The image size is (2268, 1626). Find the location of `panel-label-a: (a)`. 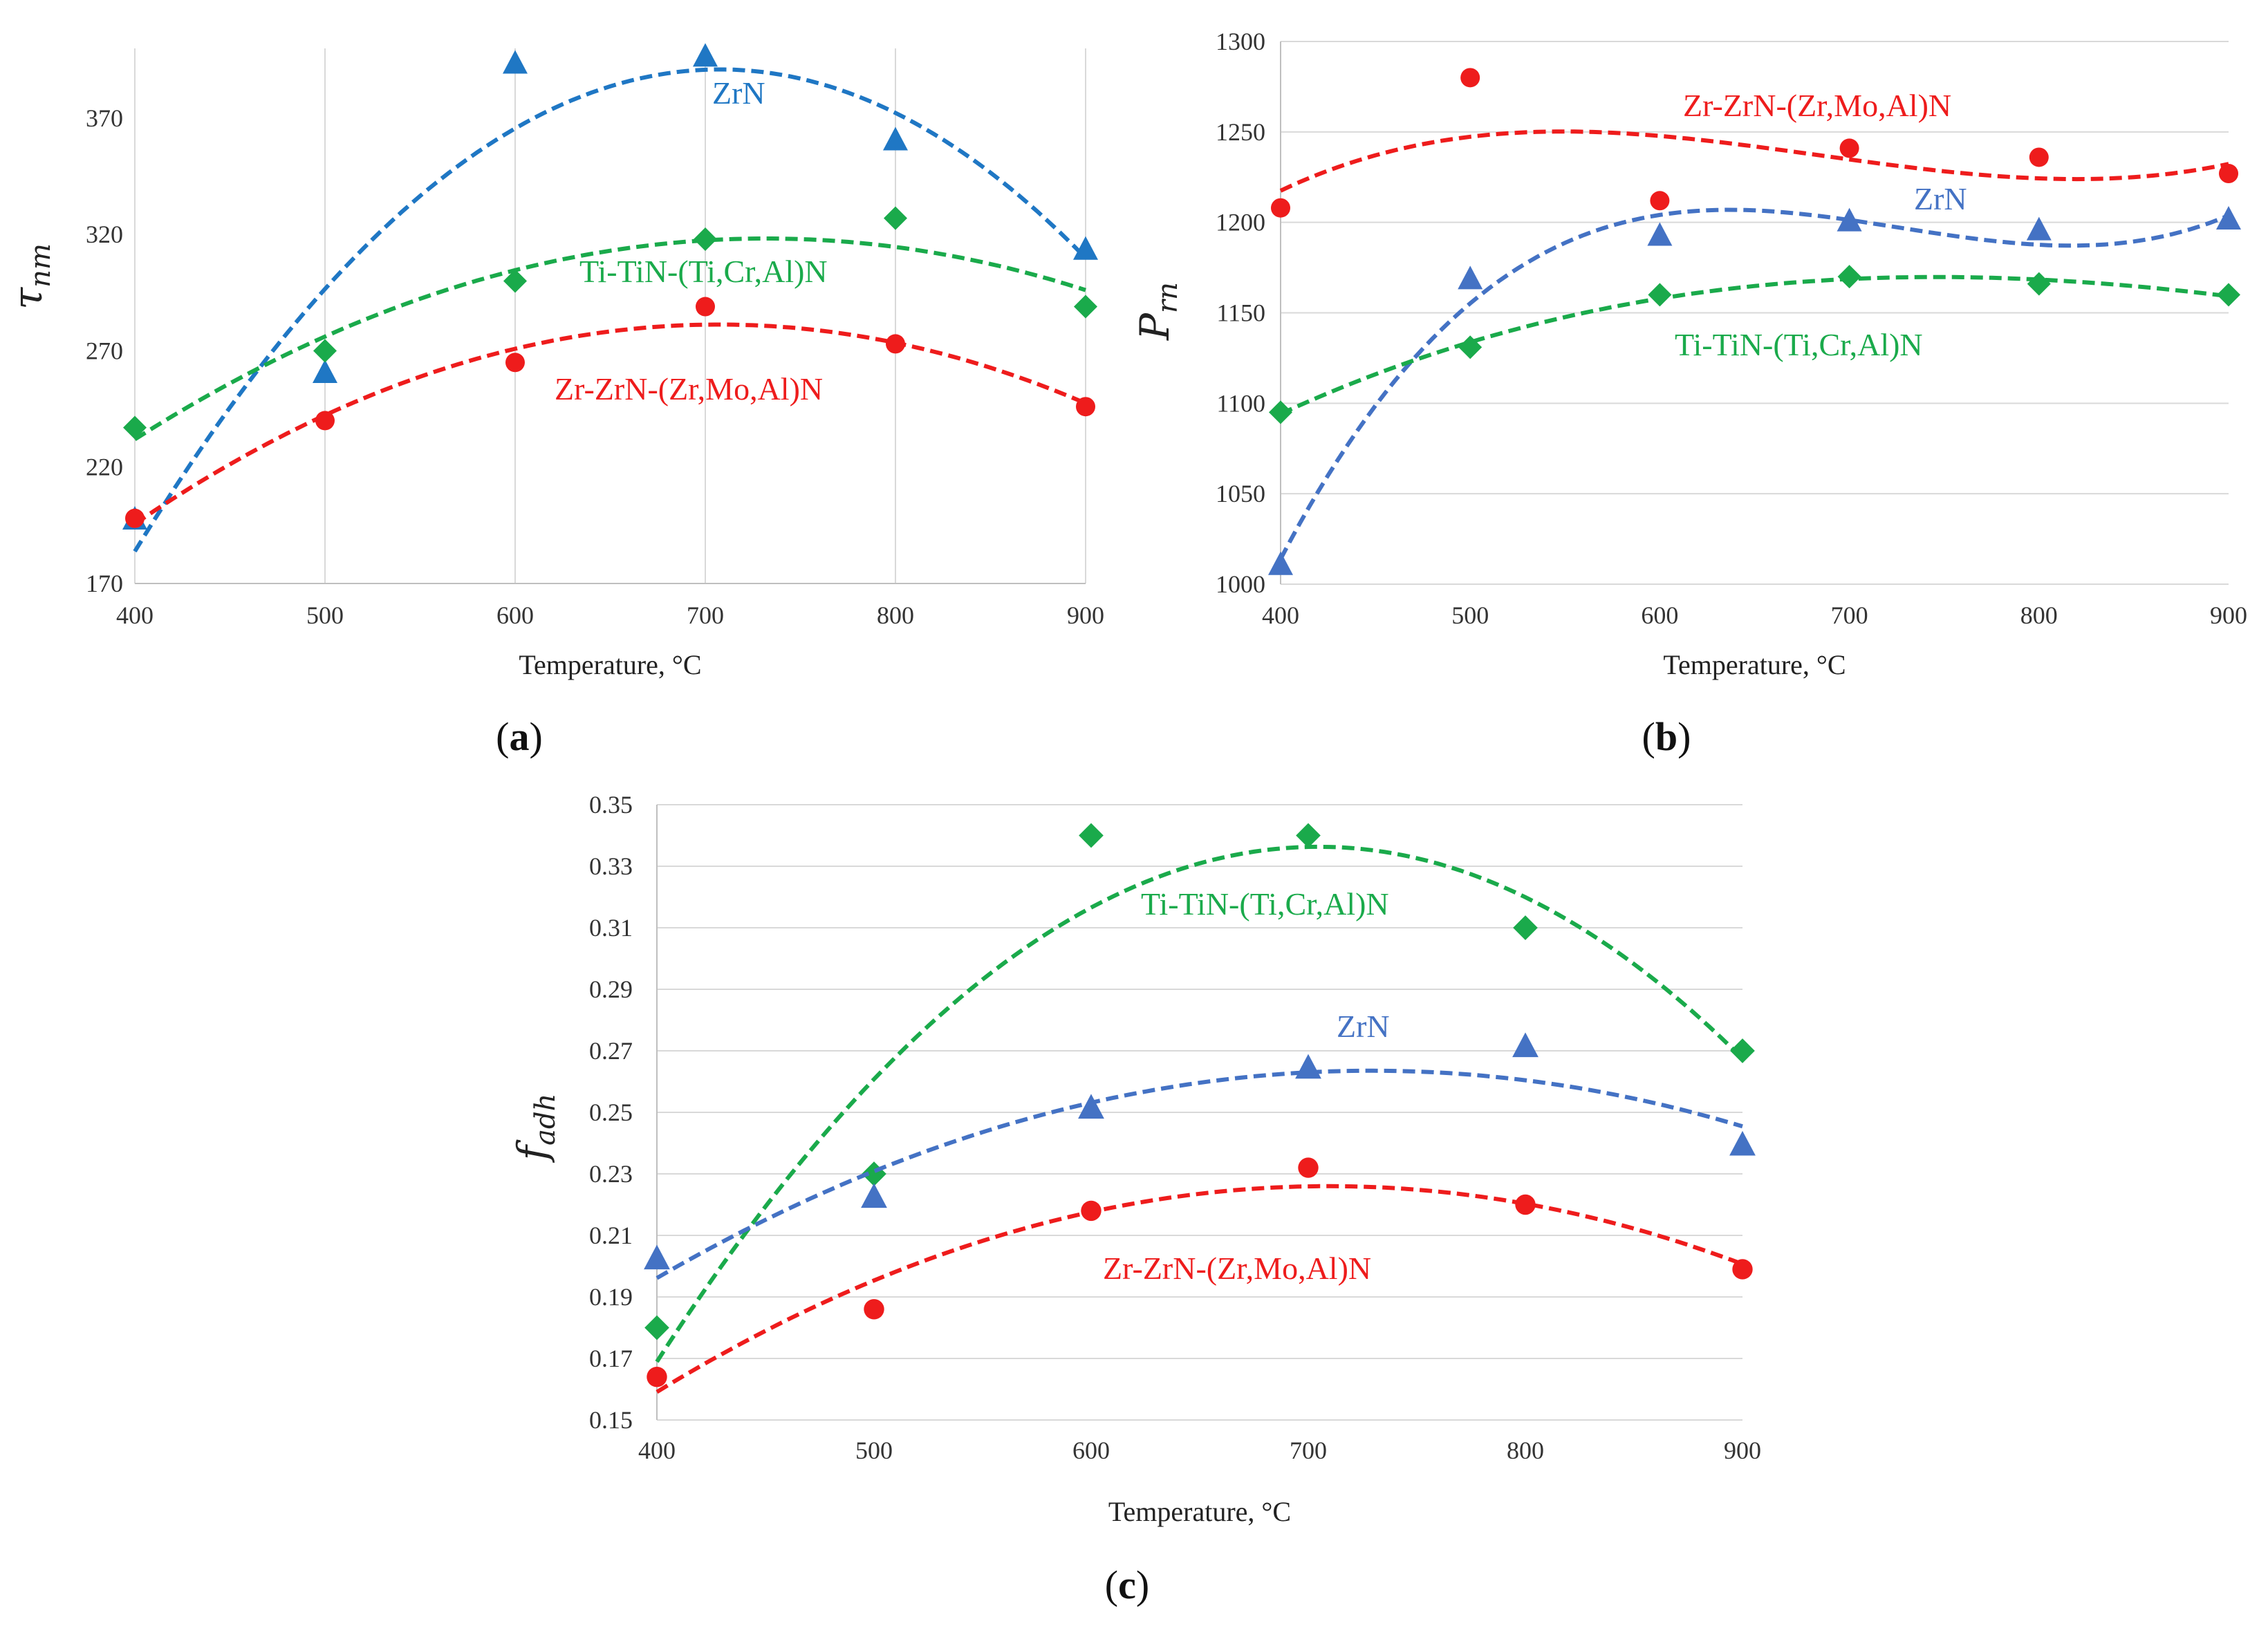

panel-label-a: (a) is located at coordinates (519, 737).